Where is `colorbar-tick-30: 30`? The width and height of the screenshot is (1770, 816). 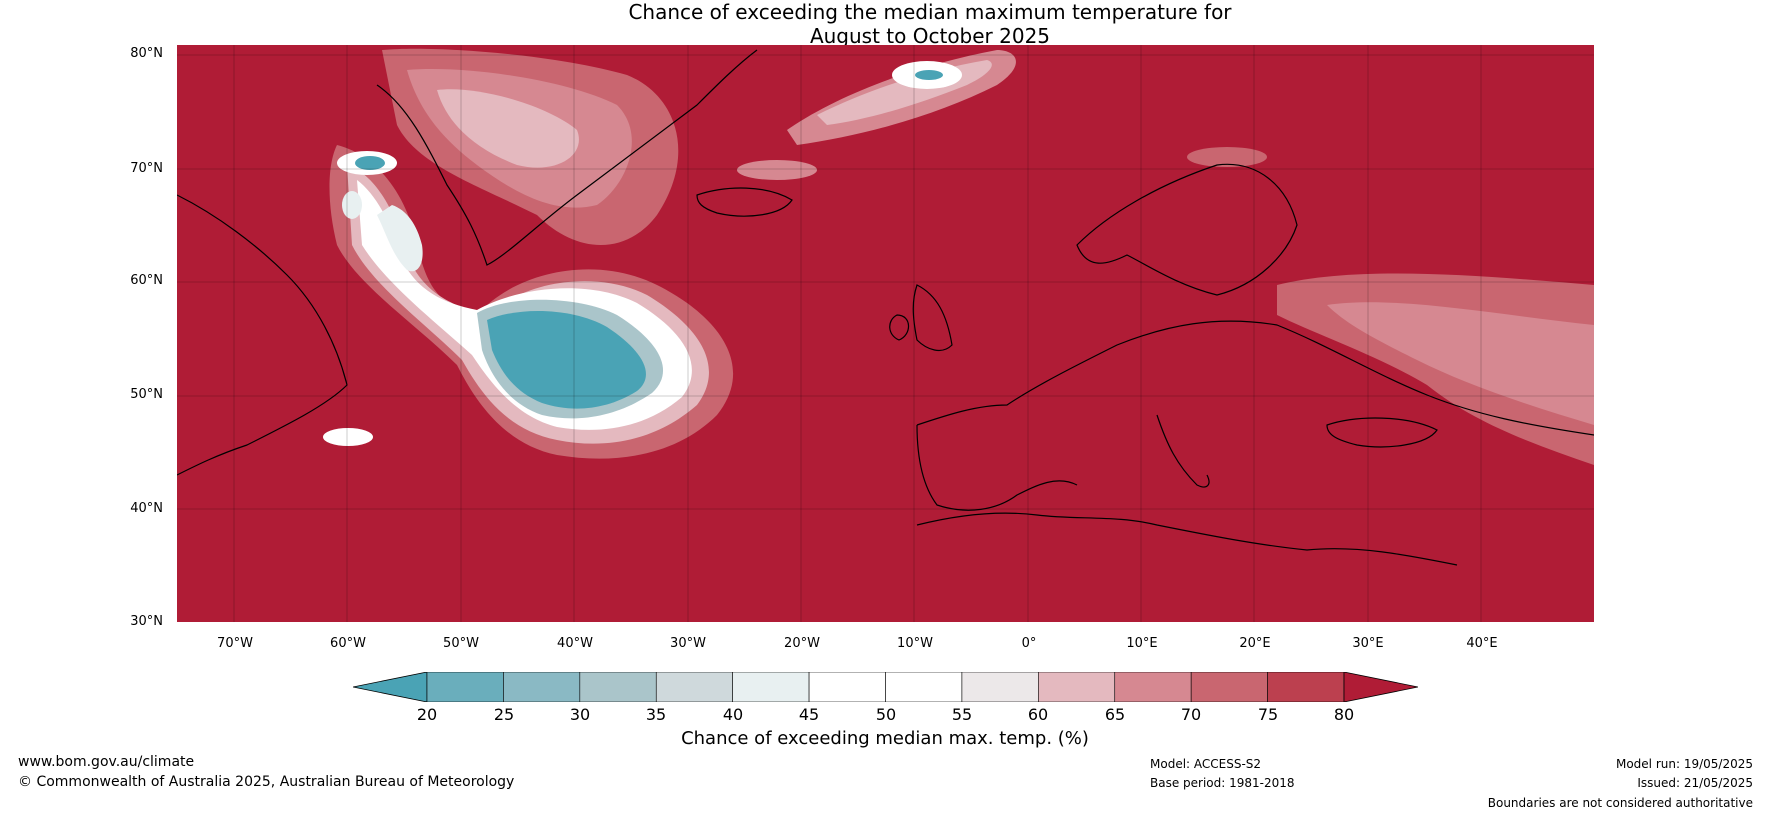
colorbar-tick-30: 30 is located at coordinates (580, 714).